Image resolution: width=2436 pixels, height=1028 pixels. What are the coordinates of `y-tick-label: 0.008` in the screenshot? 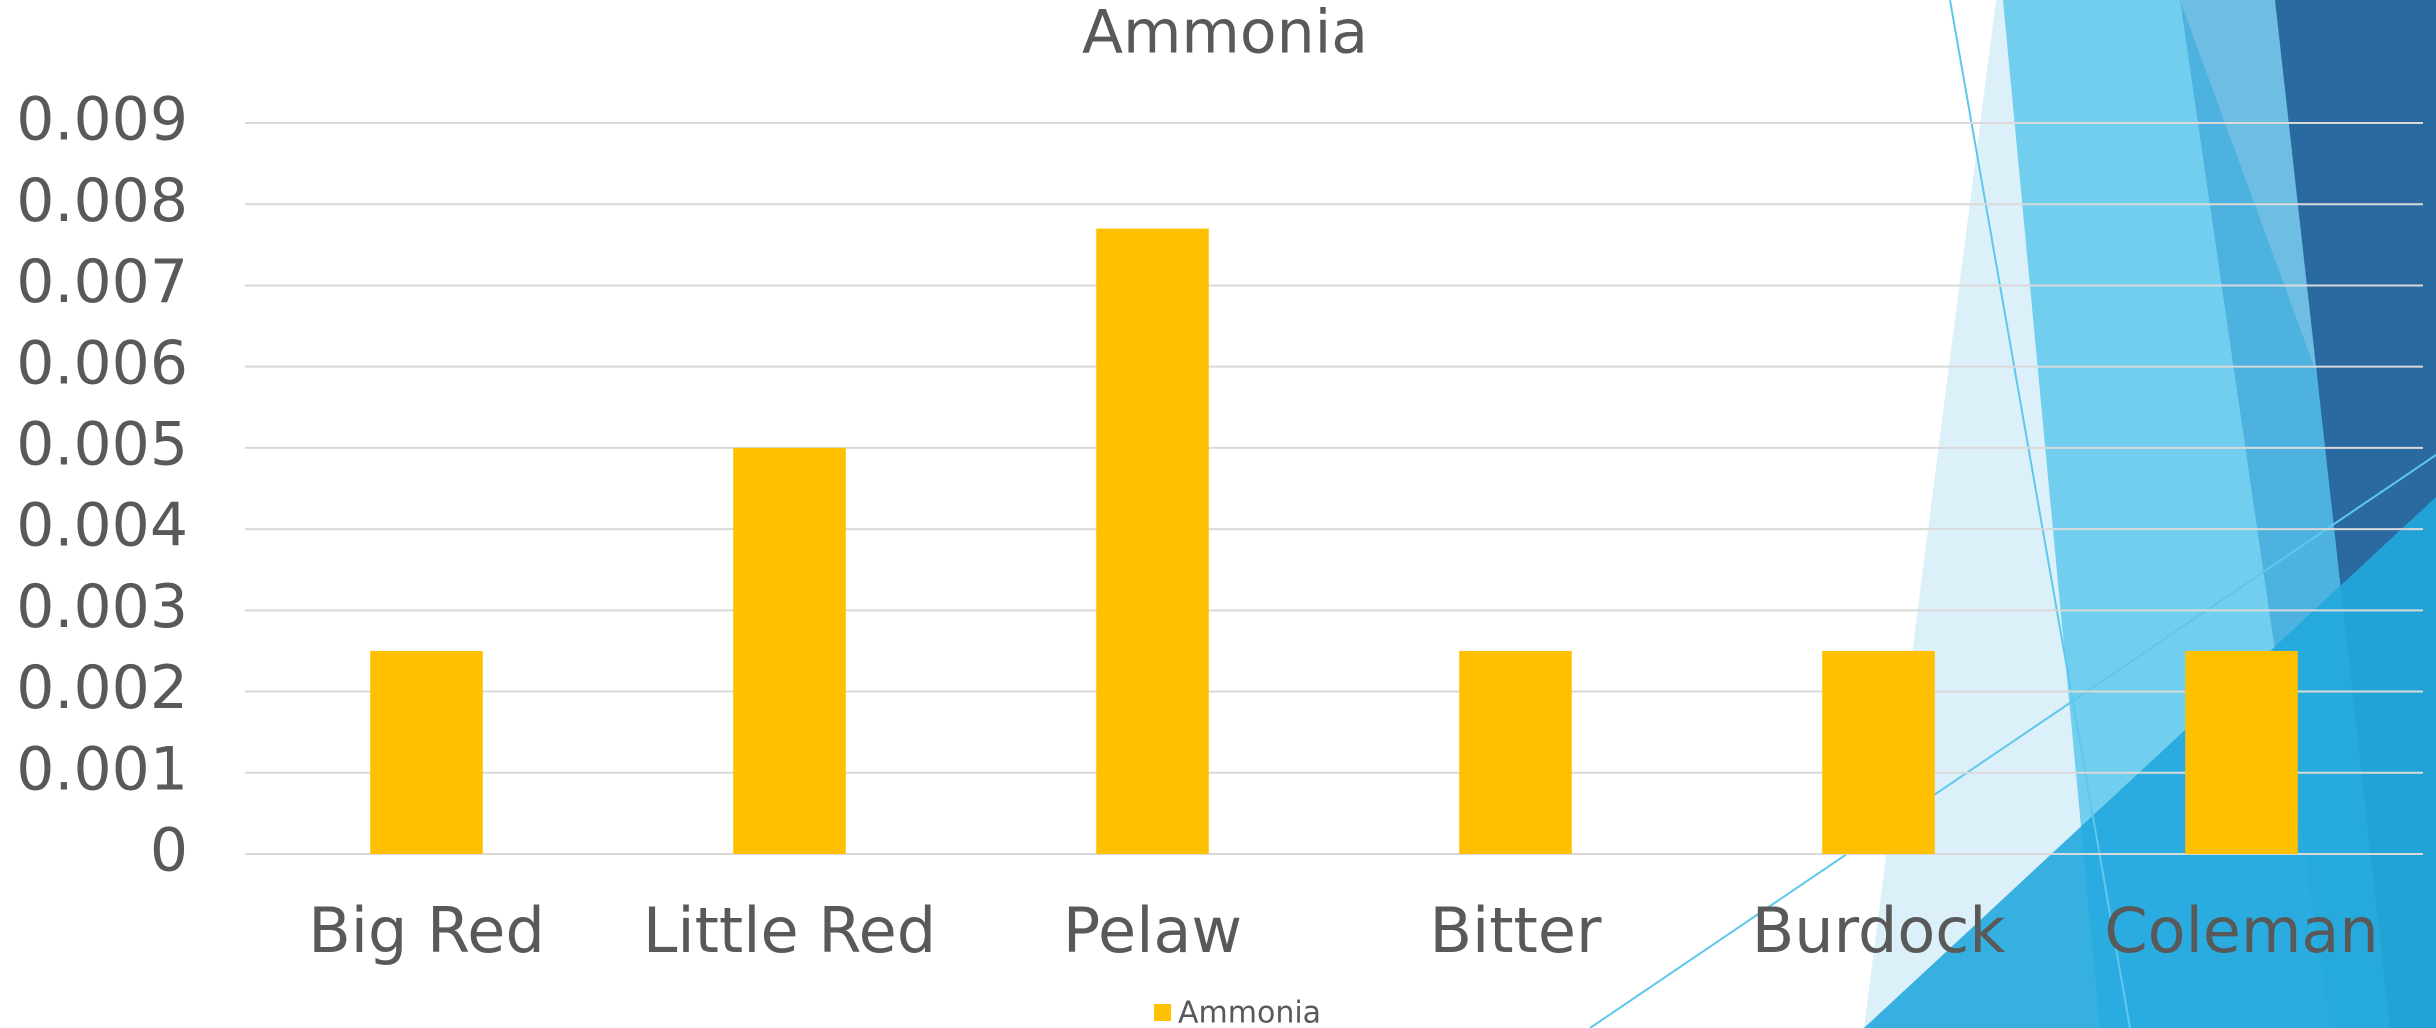 It's located at (102, 201).